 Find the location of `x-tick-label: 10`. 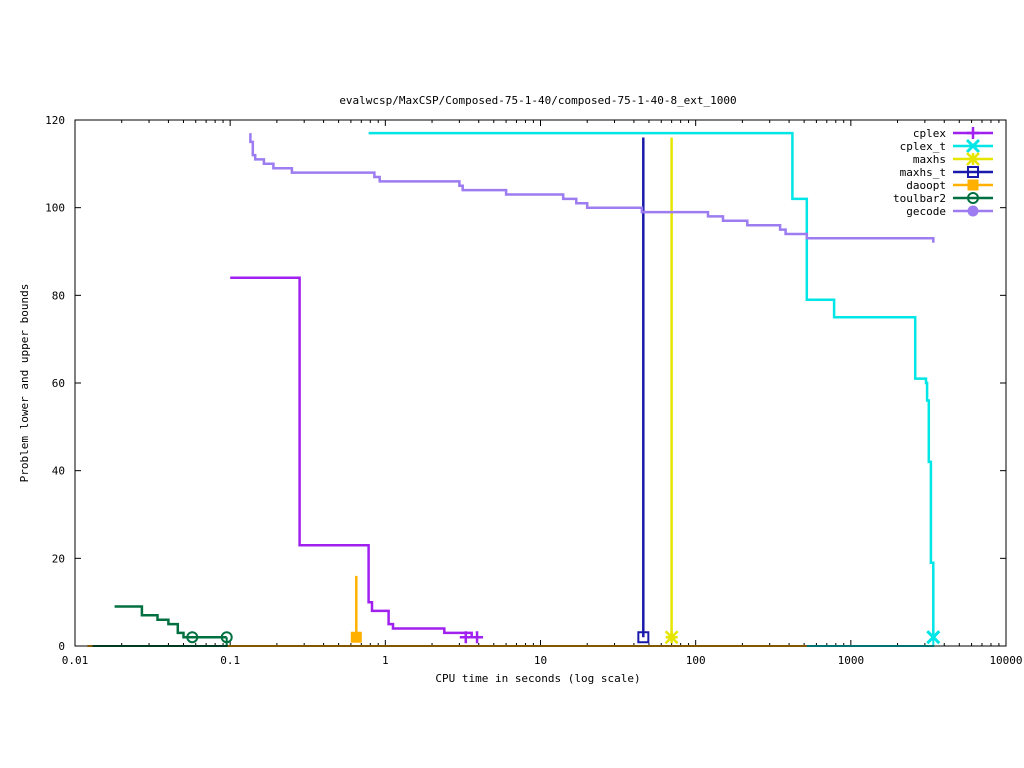

x-tick-label: 10 is located at coordinates (540, 660).